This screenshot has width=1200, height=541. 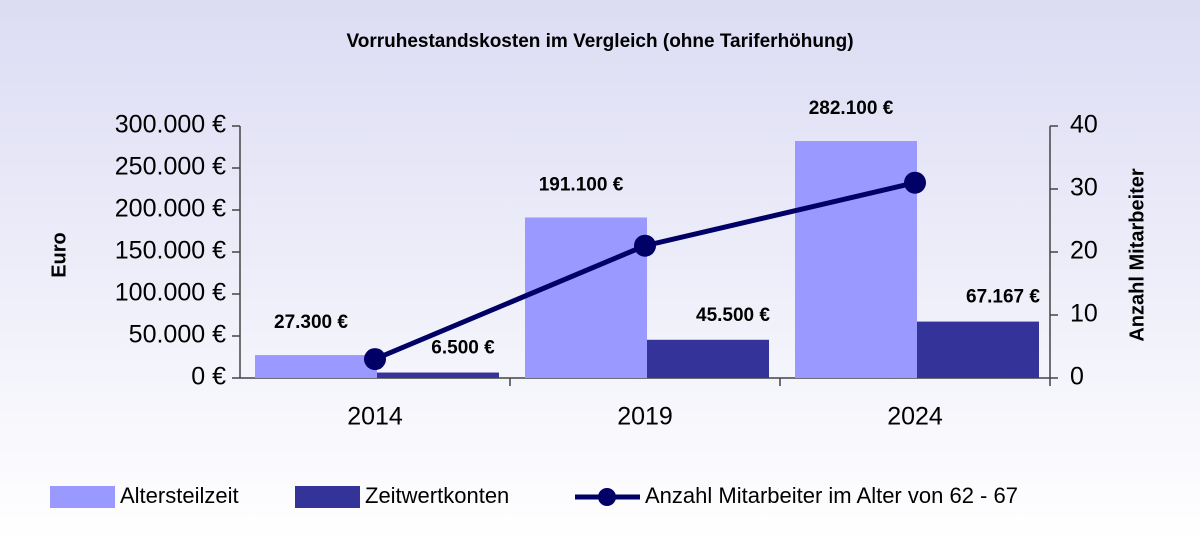 What do you see at coordinates (170, 209) in the screenshot?
I see `y-tick-label: 200.000 €` at bounding box center [170, 209].